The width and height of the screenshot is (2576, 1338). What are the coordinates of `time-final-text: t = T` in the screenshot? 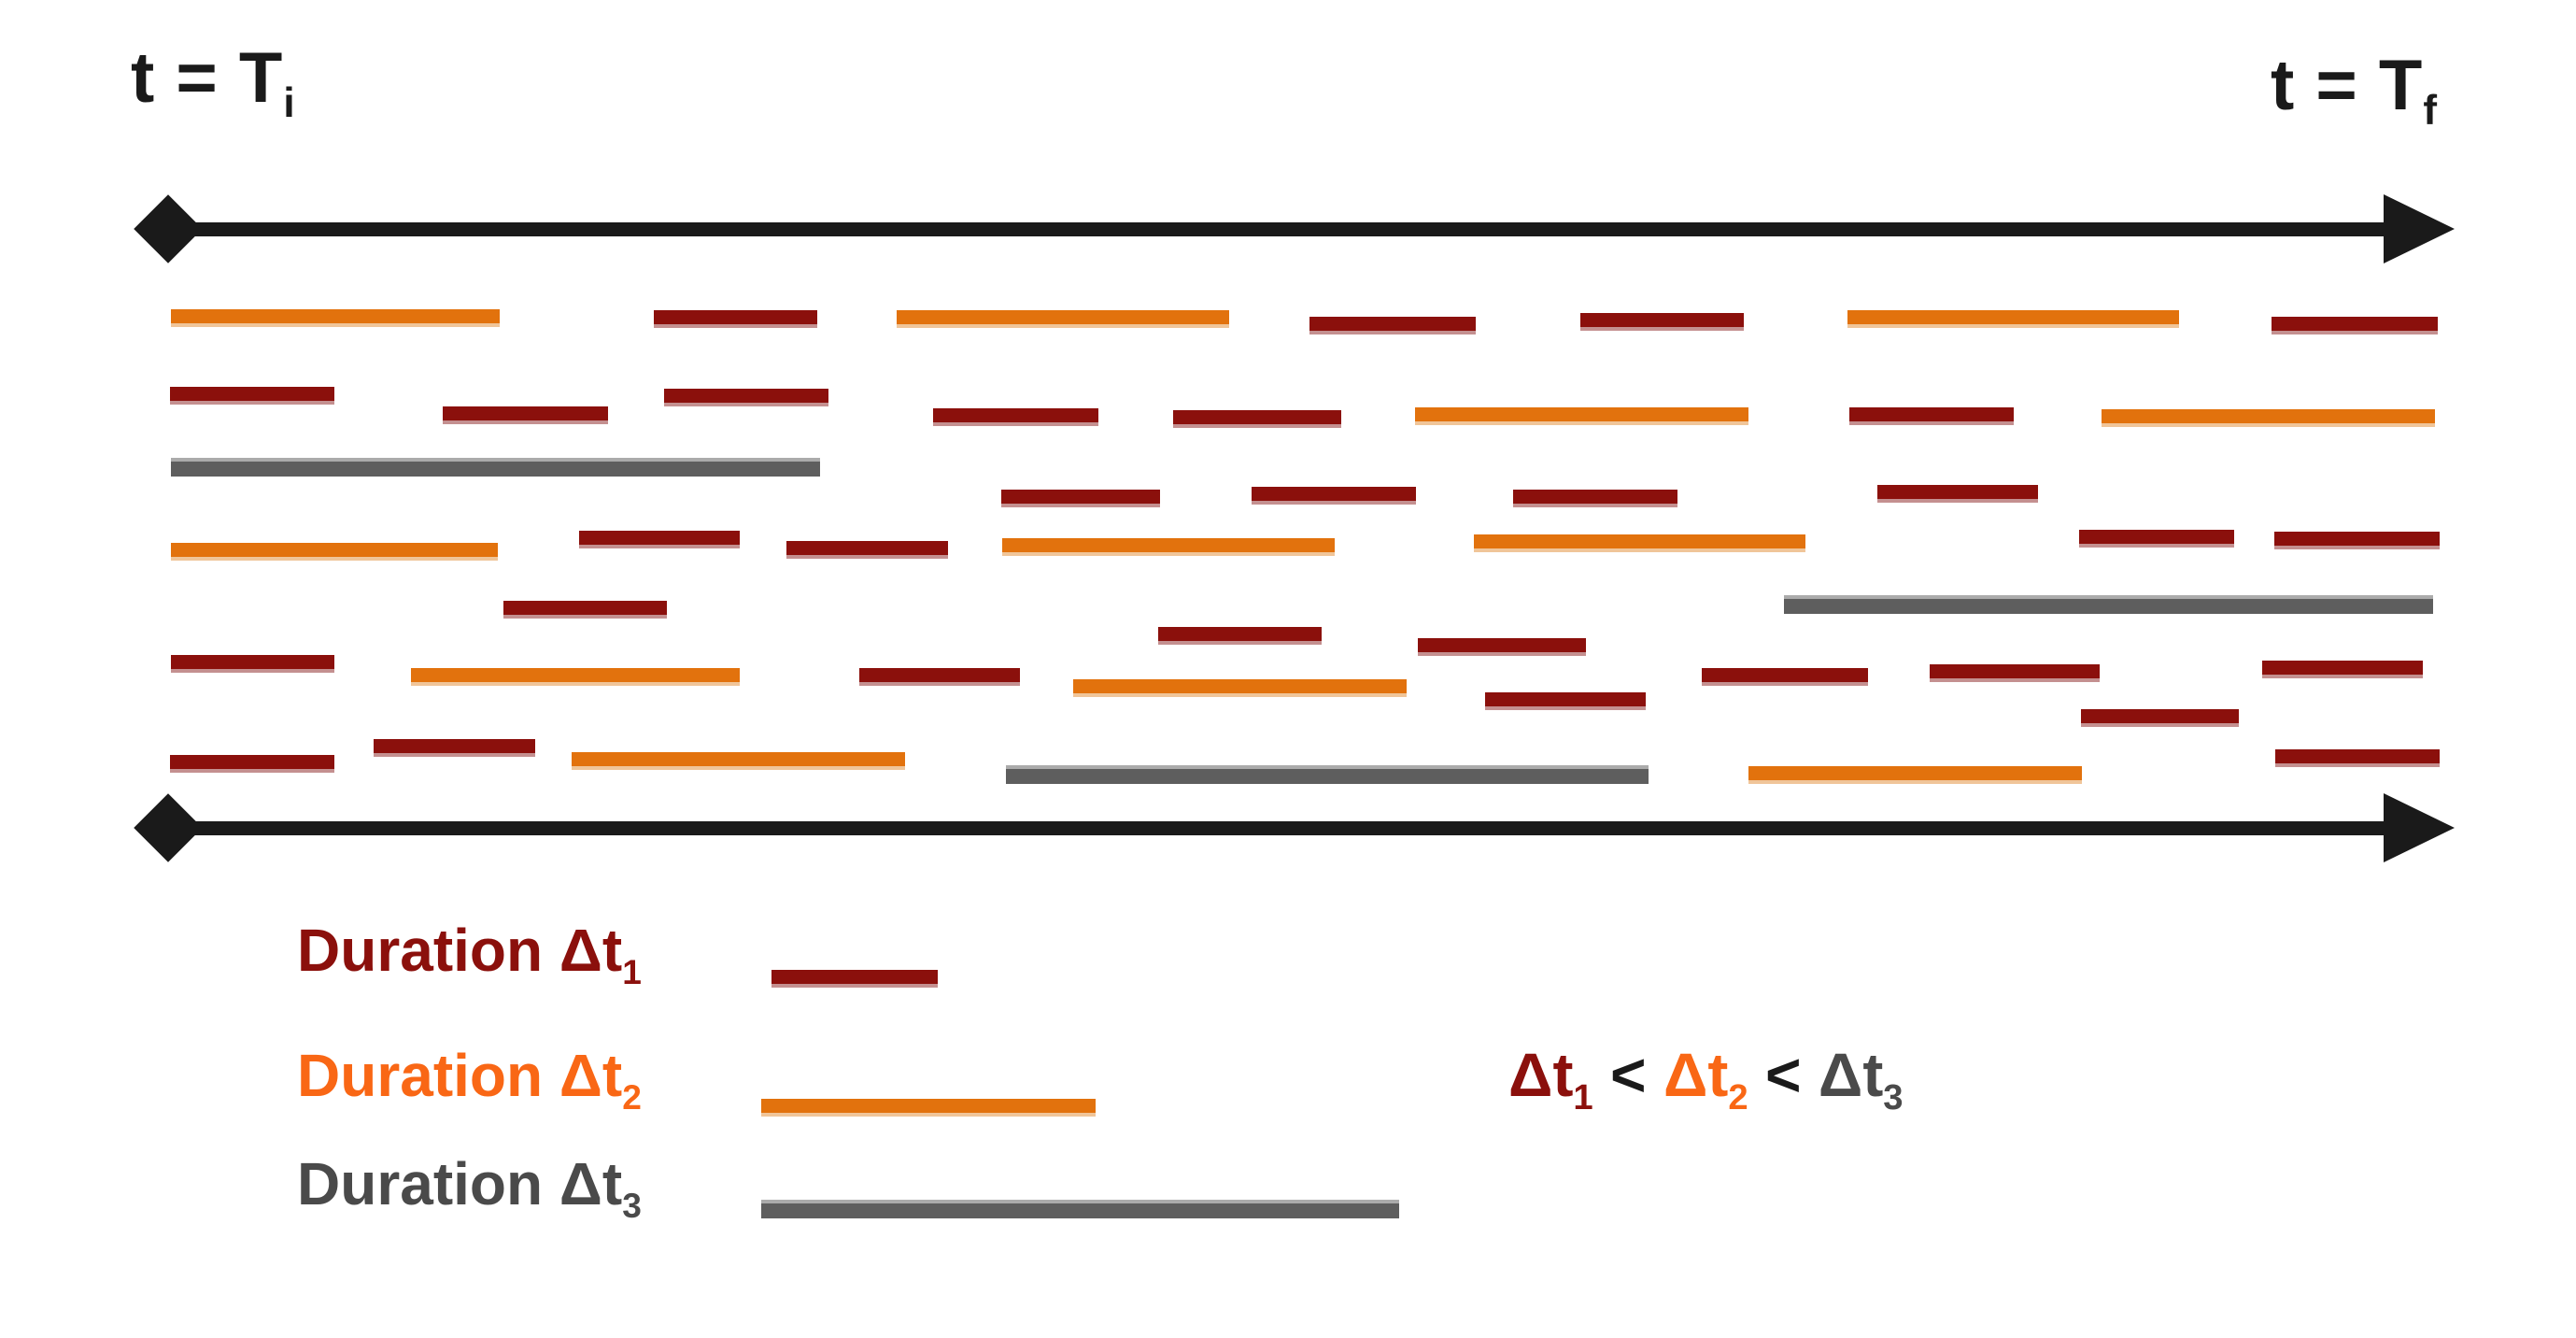 It's located at (2347, 85).